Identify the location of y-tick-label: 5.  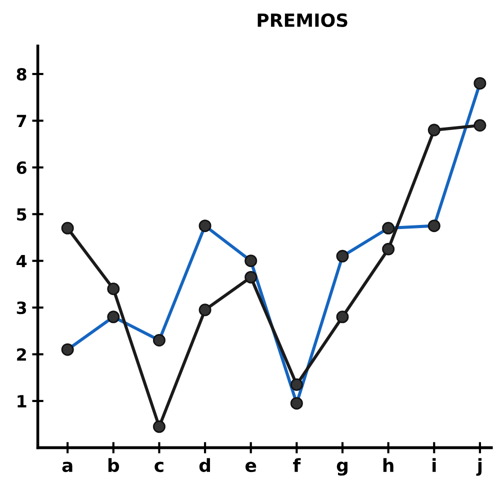
(21, 214).